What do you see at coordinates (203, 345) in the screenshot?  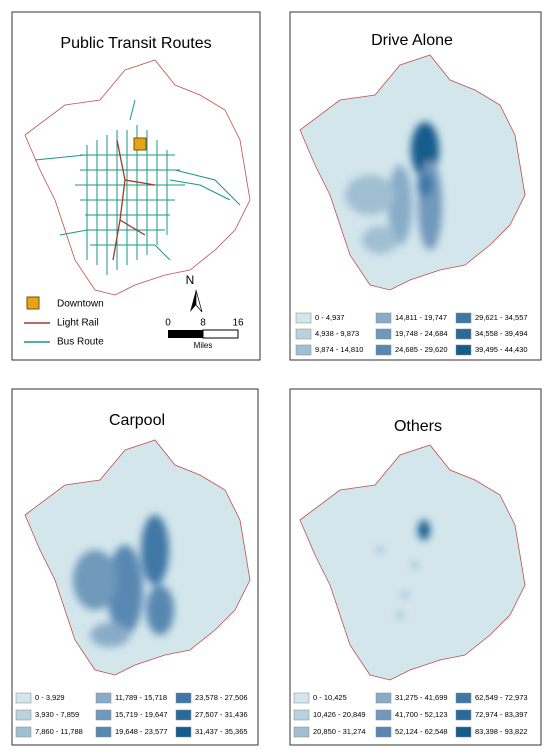 I see `scale-unit: Miles` at bounding box center [203, 345].